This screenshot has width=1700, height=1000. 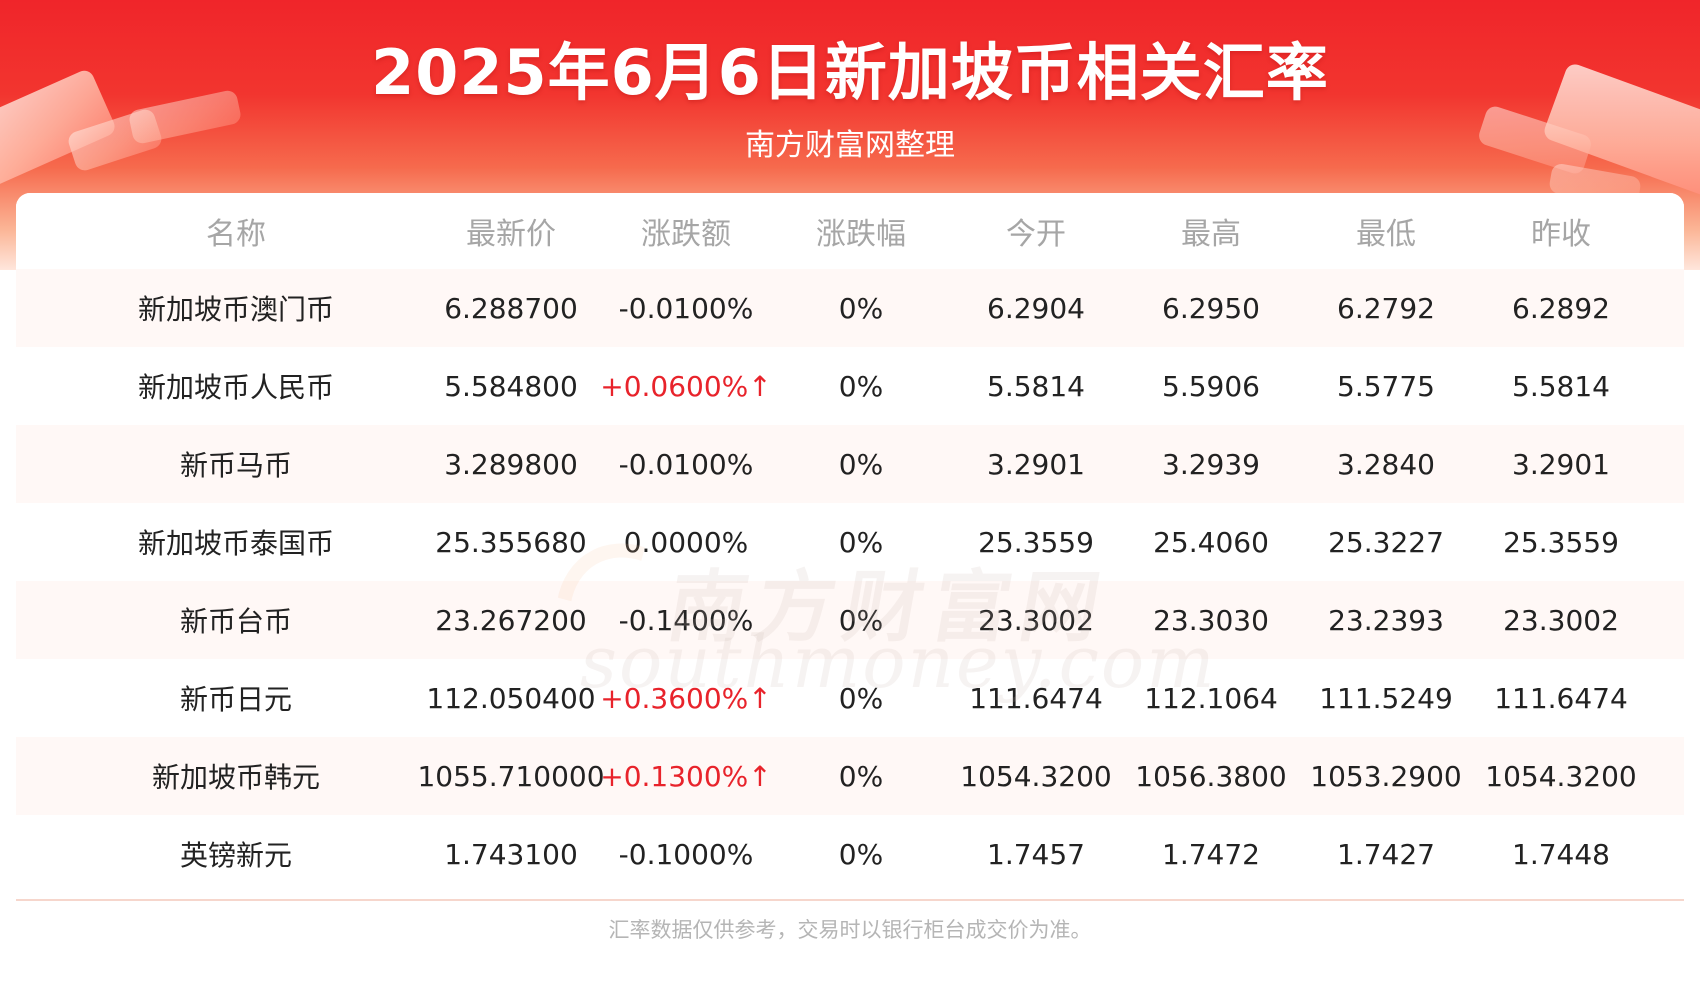 What do you see at coordinates (235, 699) in the screenshot?
I see `cell-name: 新币日元` at bounding box center [235, 699].